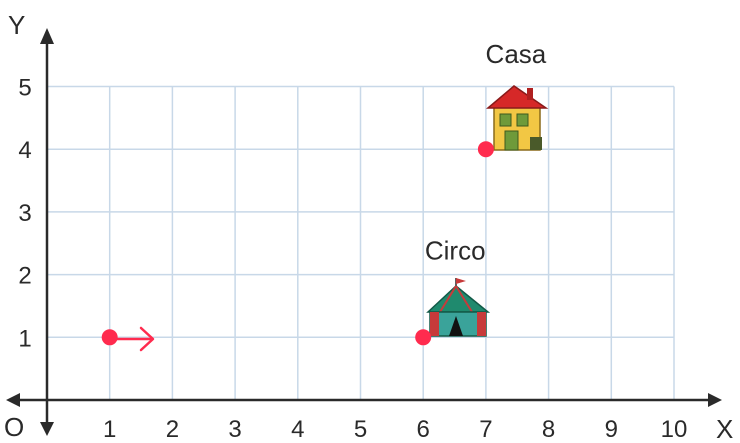  What do you see at coordinates (297, 429) in the screenshot?
I see `x-tick-label: 4` at bounding box center [297, 429].